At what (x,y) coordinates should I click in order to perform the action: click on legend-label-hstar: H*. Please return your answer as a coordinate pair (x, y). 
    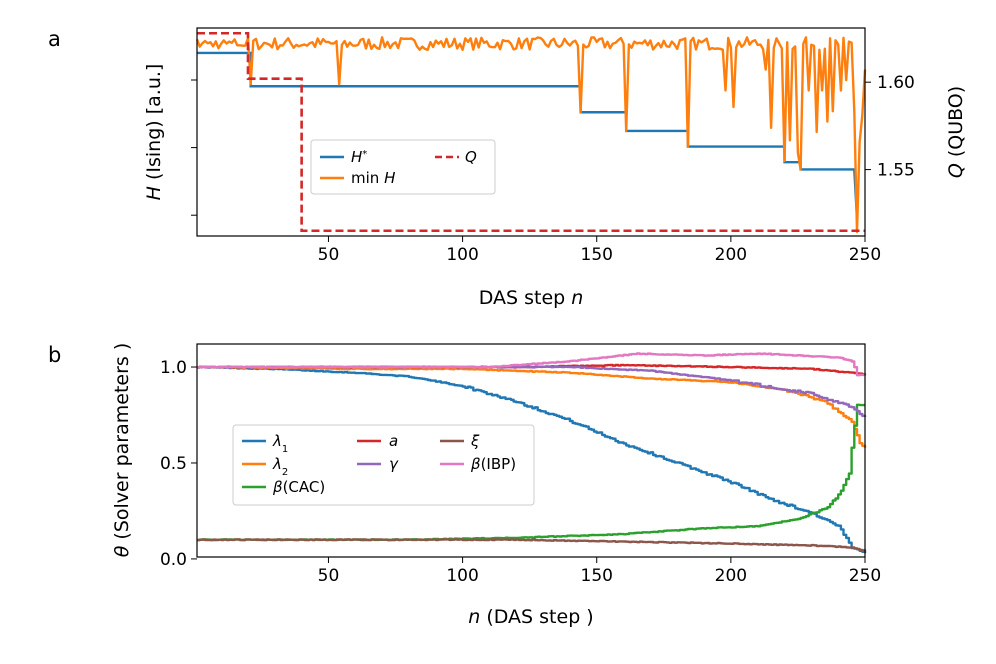
    Looking at the image, I should click on (359, 157).